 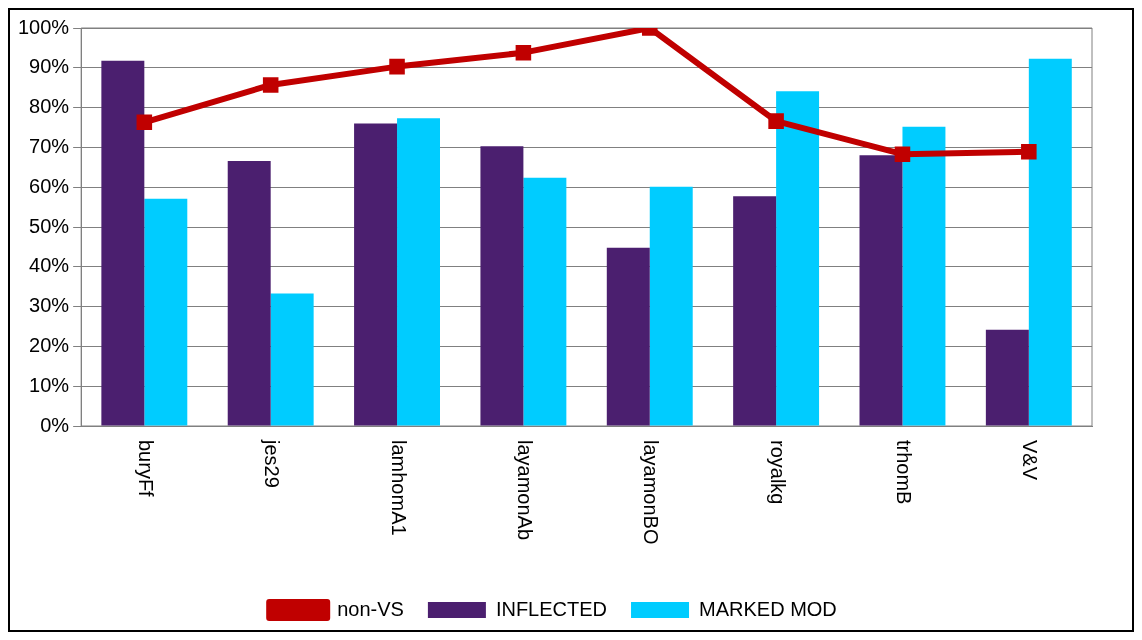 What do you see at coordinates (1030, 460) in the screenshot?
I see `x-tick-label: V&V` at bounding box center [1030, 460].